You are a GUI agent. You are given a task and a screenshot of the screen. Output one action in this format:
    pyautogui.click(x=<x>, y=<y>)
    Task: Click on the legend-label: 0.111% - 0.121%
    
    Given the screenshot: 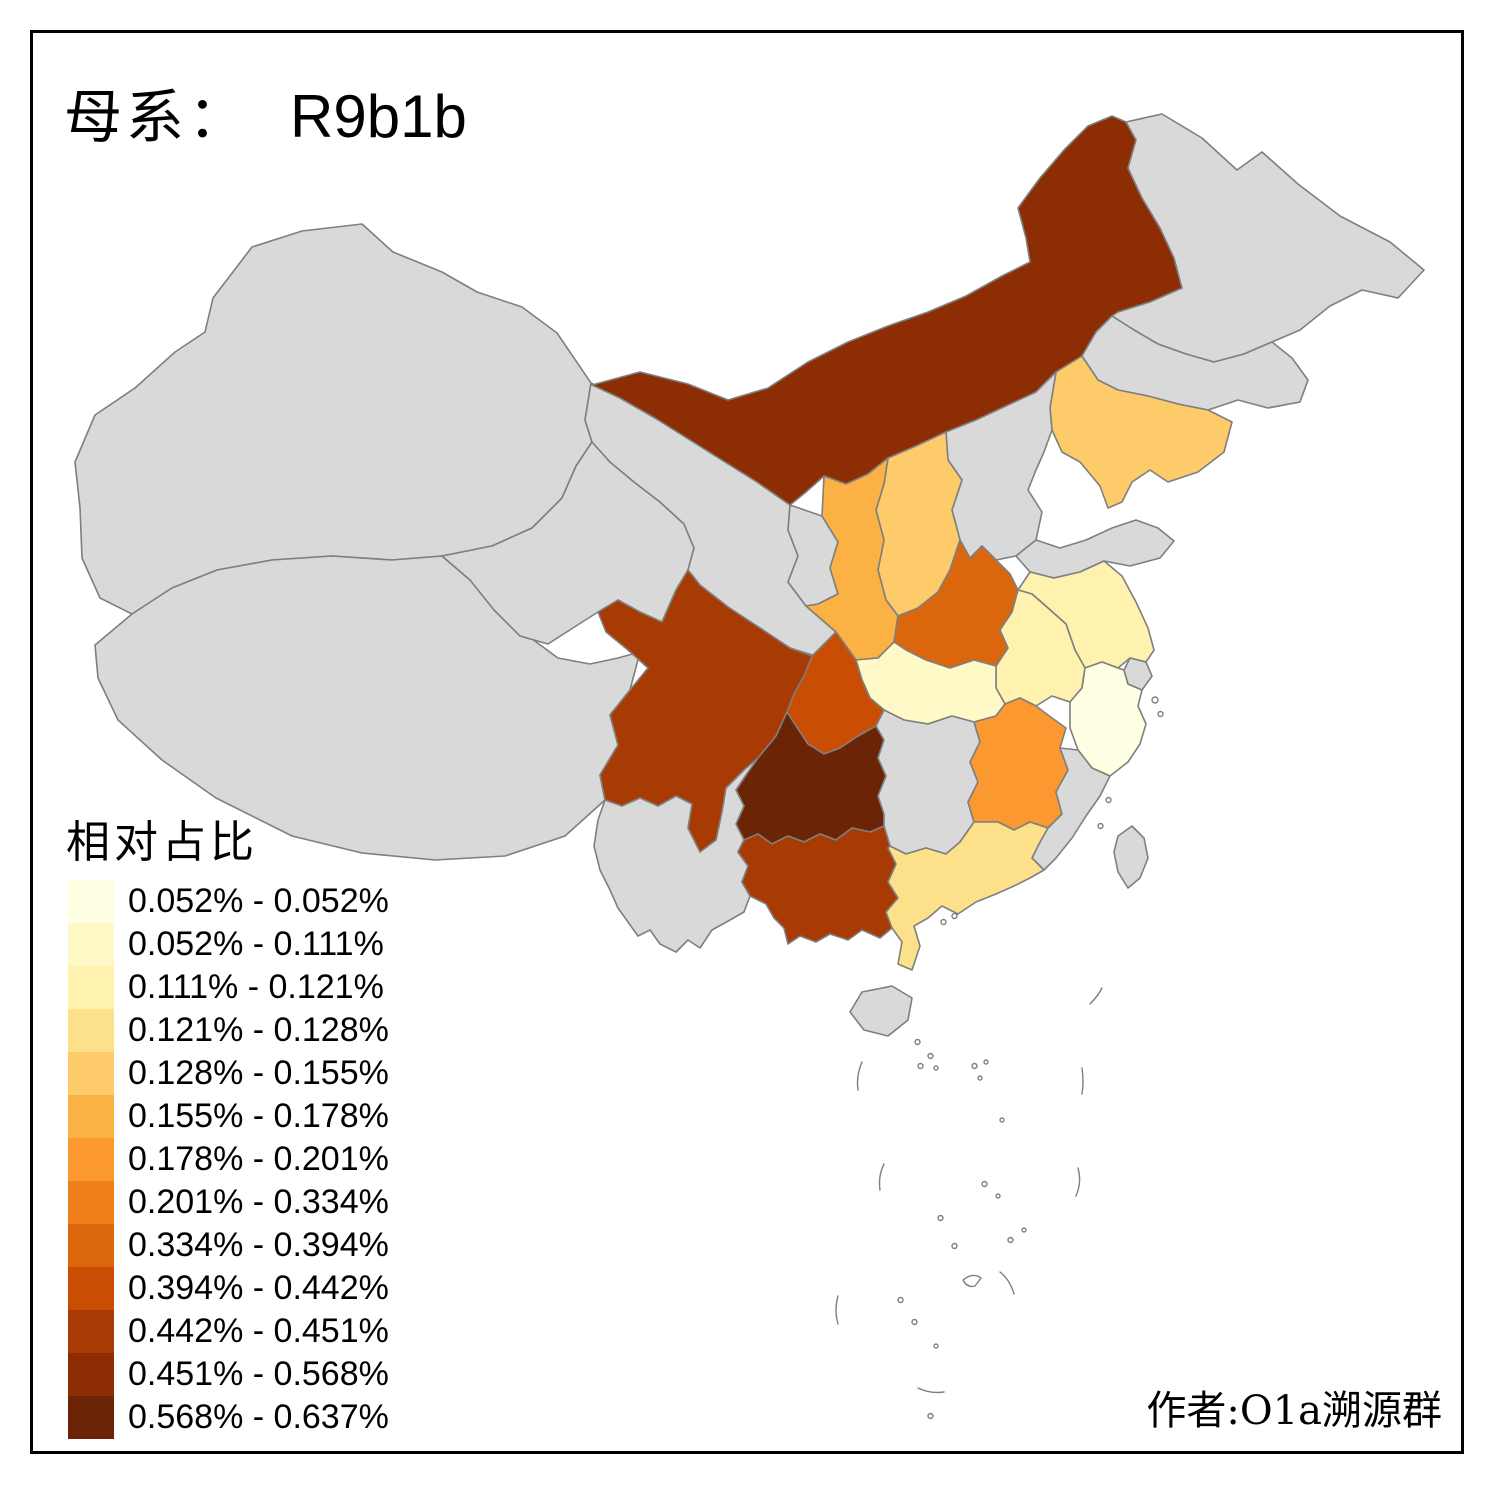 What is the action you would take?
    pyautogui.click(x=256, y=987)
    